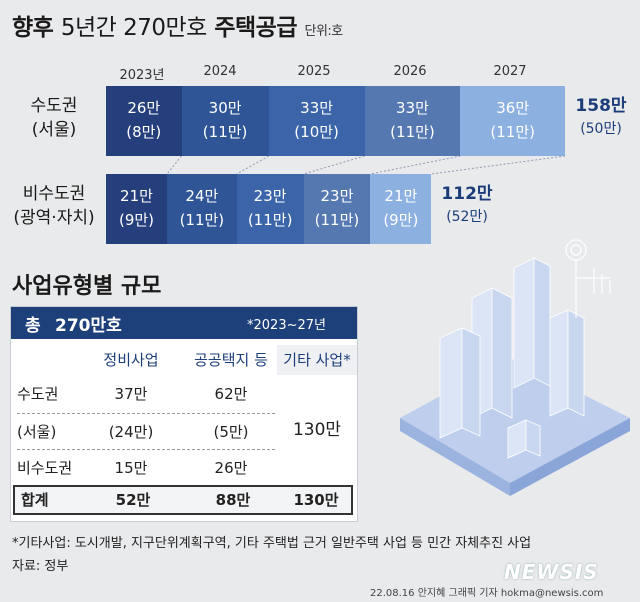 This screenshot has width=640, height=602. What do you see at coordinates (54, 206) in the screenshot?
I see `row-label-noncapital: 비수도권 (광역·자치)` at bounding box center [54, 206].